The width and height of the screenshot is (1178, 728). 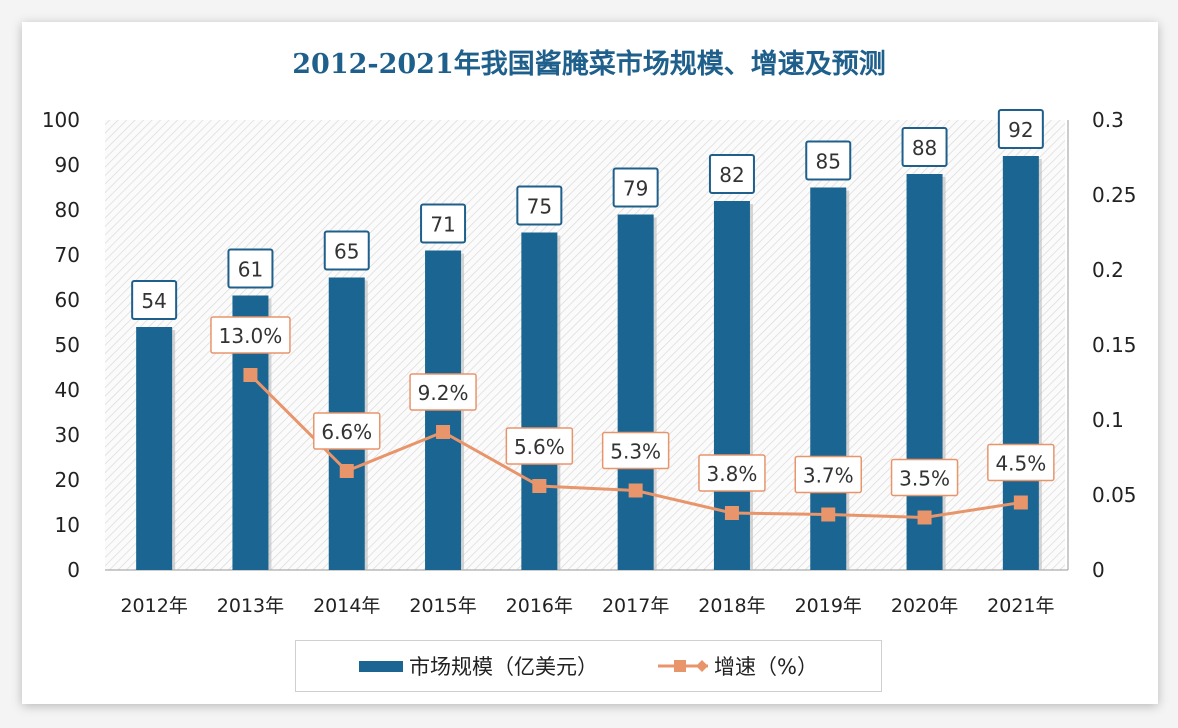 I want to click on bar-data-label: 79, so click(x=635, y=189).